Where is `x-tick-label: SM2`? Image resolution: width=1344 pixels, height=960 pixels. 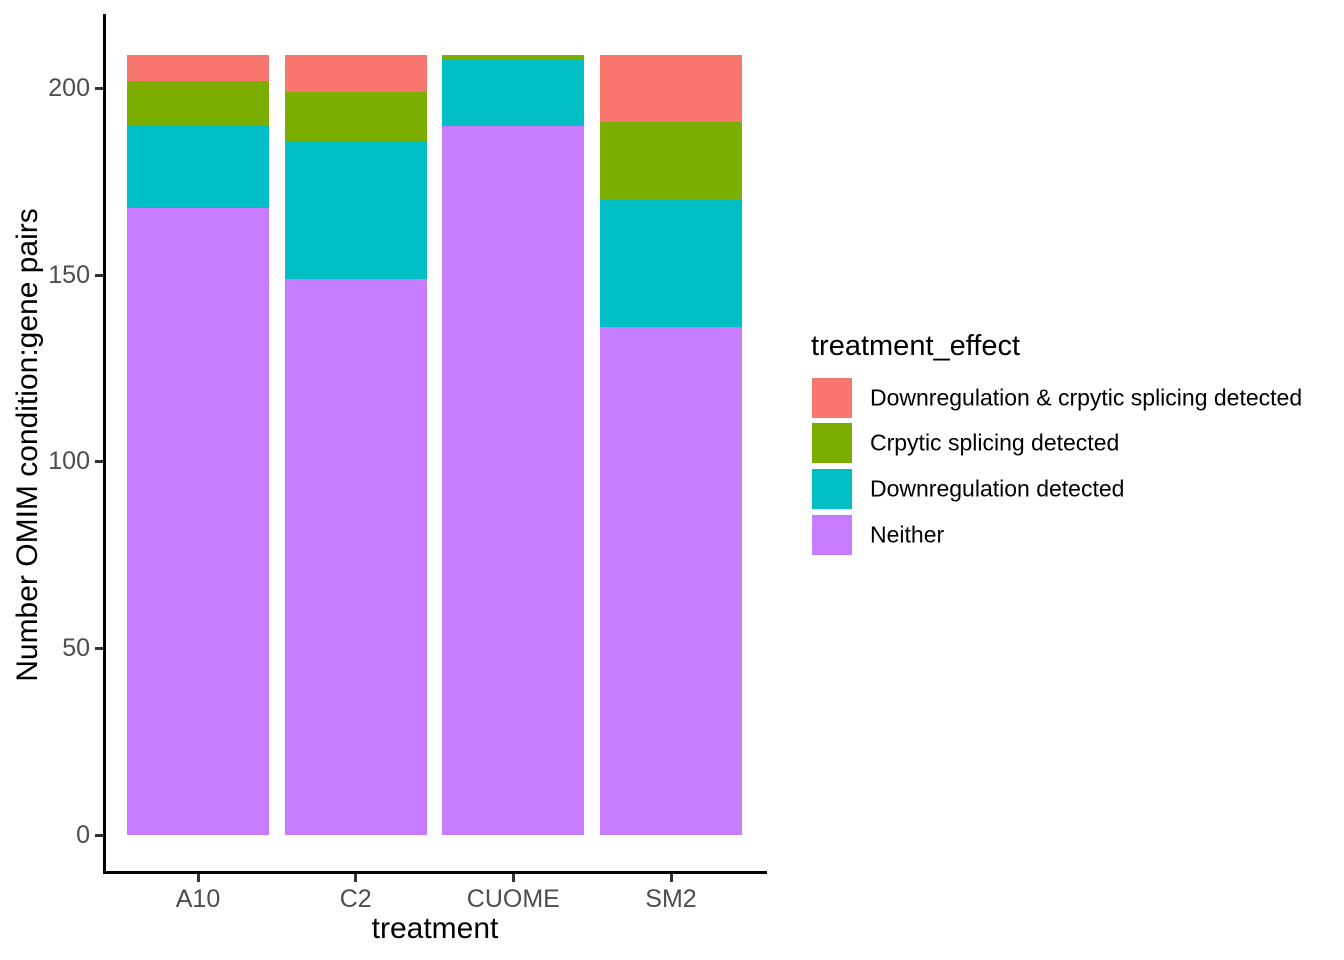 x-tick-label: SM2 is located at coordinates (671, 899).